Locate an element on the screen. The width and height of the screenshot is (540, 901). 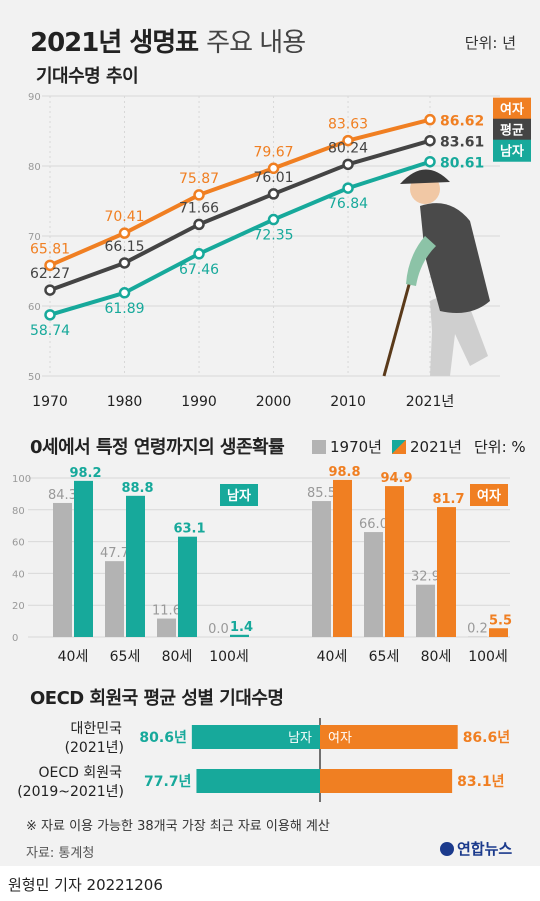
bar-label-1970: 84.3 is located at coordinates (62, 495).